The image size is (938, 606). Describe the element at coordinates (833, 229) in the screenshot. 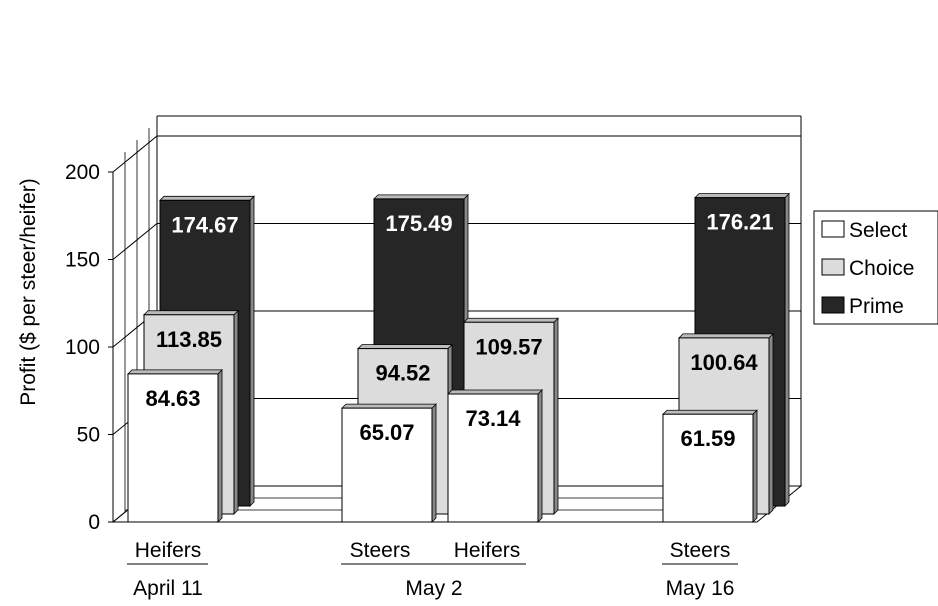

I see `legend-swatch-select` at that location.